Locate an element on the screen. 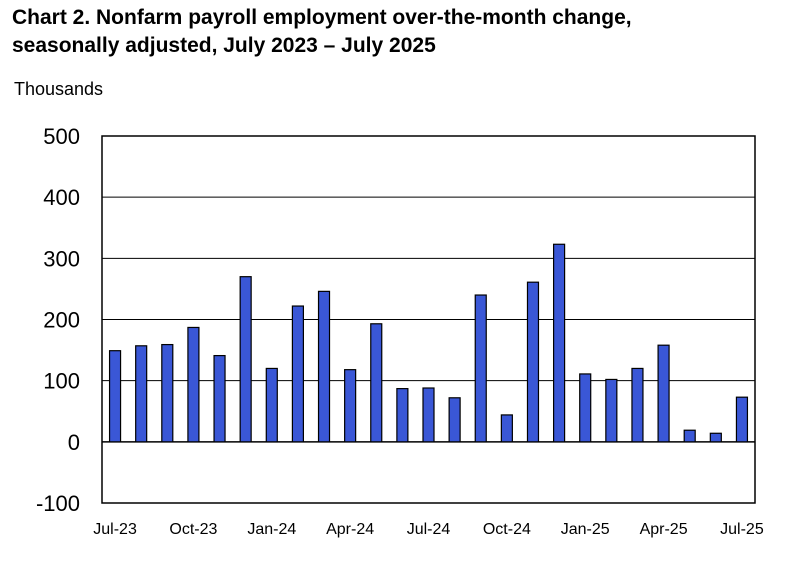 The width and height of the screenshot is (791, 566). x-tick-label: Jul-23 is located at coordinates (115, 529).